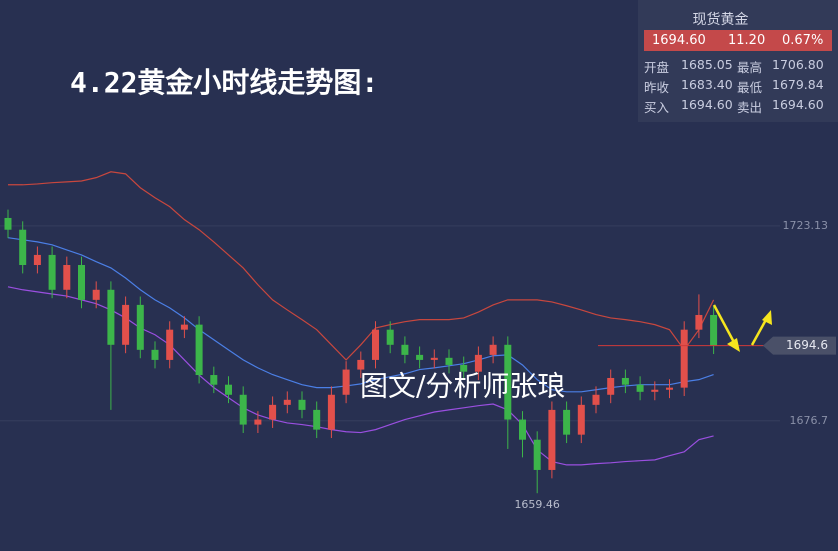 This screenshot has height=551, width=838. What do you see at coordinates (750, 107) in the screenshot?
I see `quote-label: 卖出` at bounding box center [750, 107].